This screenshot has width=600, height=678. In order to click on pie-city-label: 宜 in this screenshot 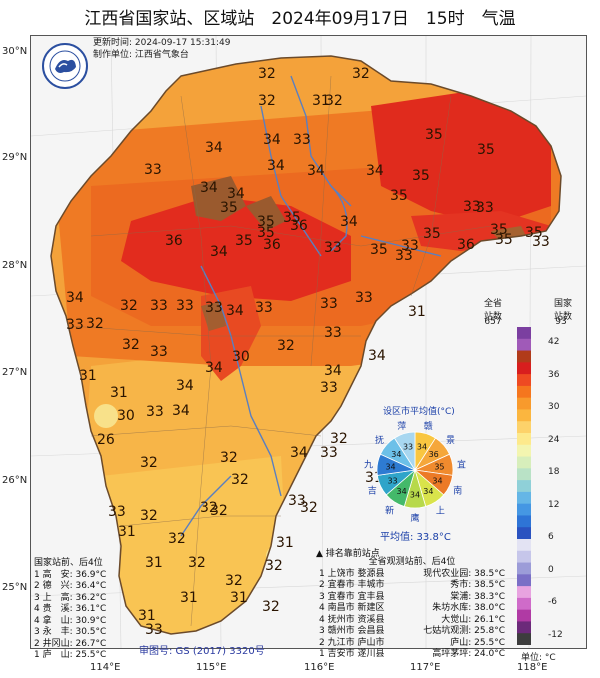, I will do `click(461, 464)`.